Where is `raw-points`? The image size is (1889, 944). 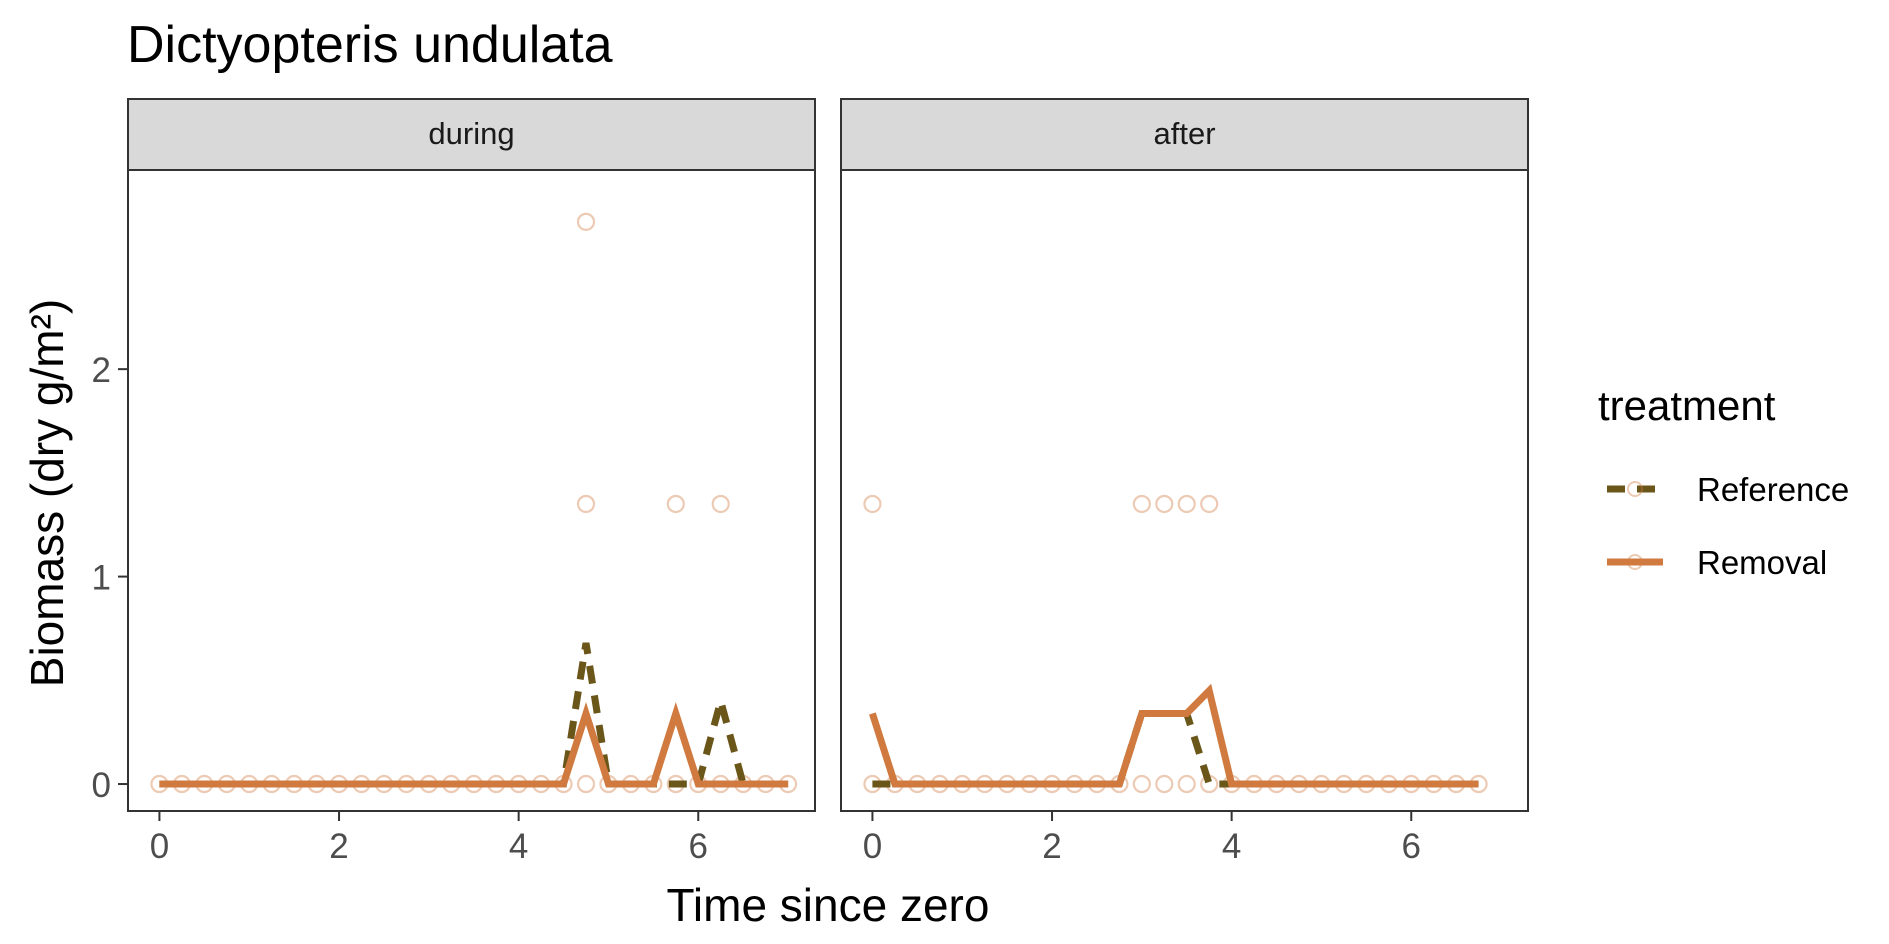 raw-points is located at coordinates (1175, 644).